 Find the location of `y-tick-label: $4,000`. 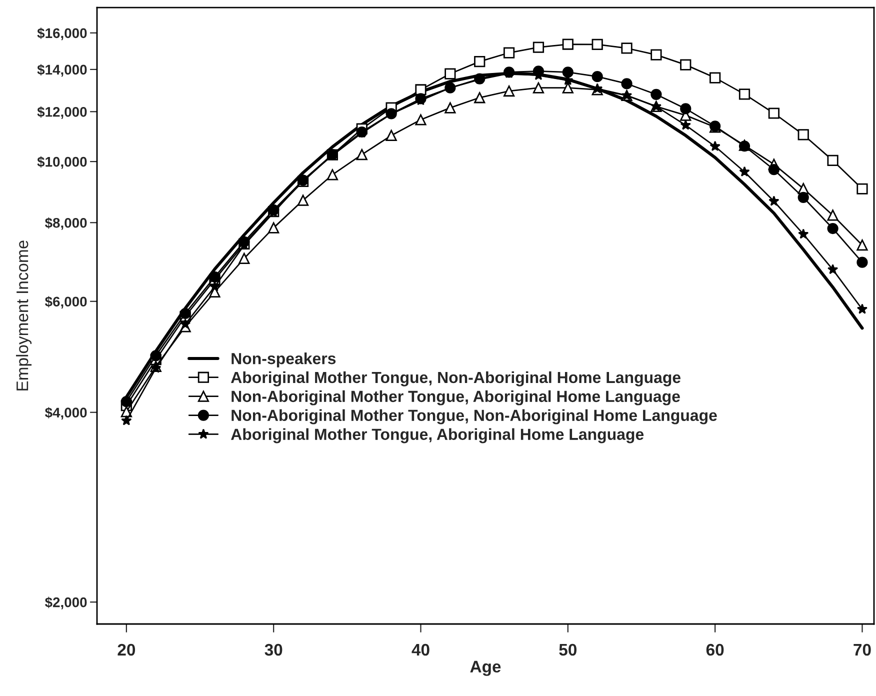

y-tick-label: $4,000 is located at coordinates (65, 413).